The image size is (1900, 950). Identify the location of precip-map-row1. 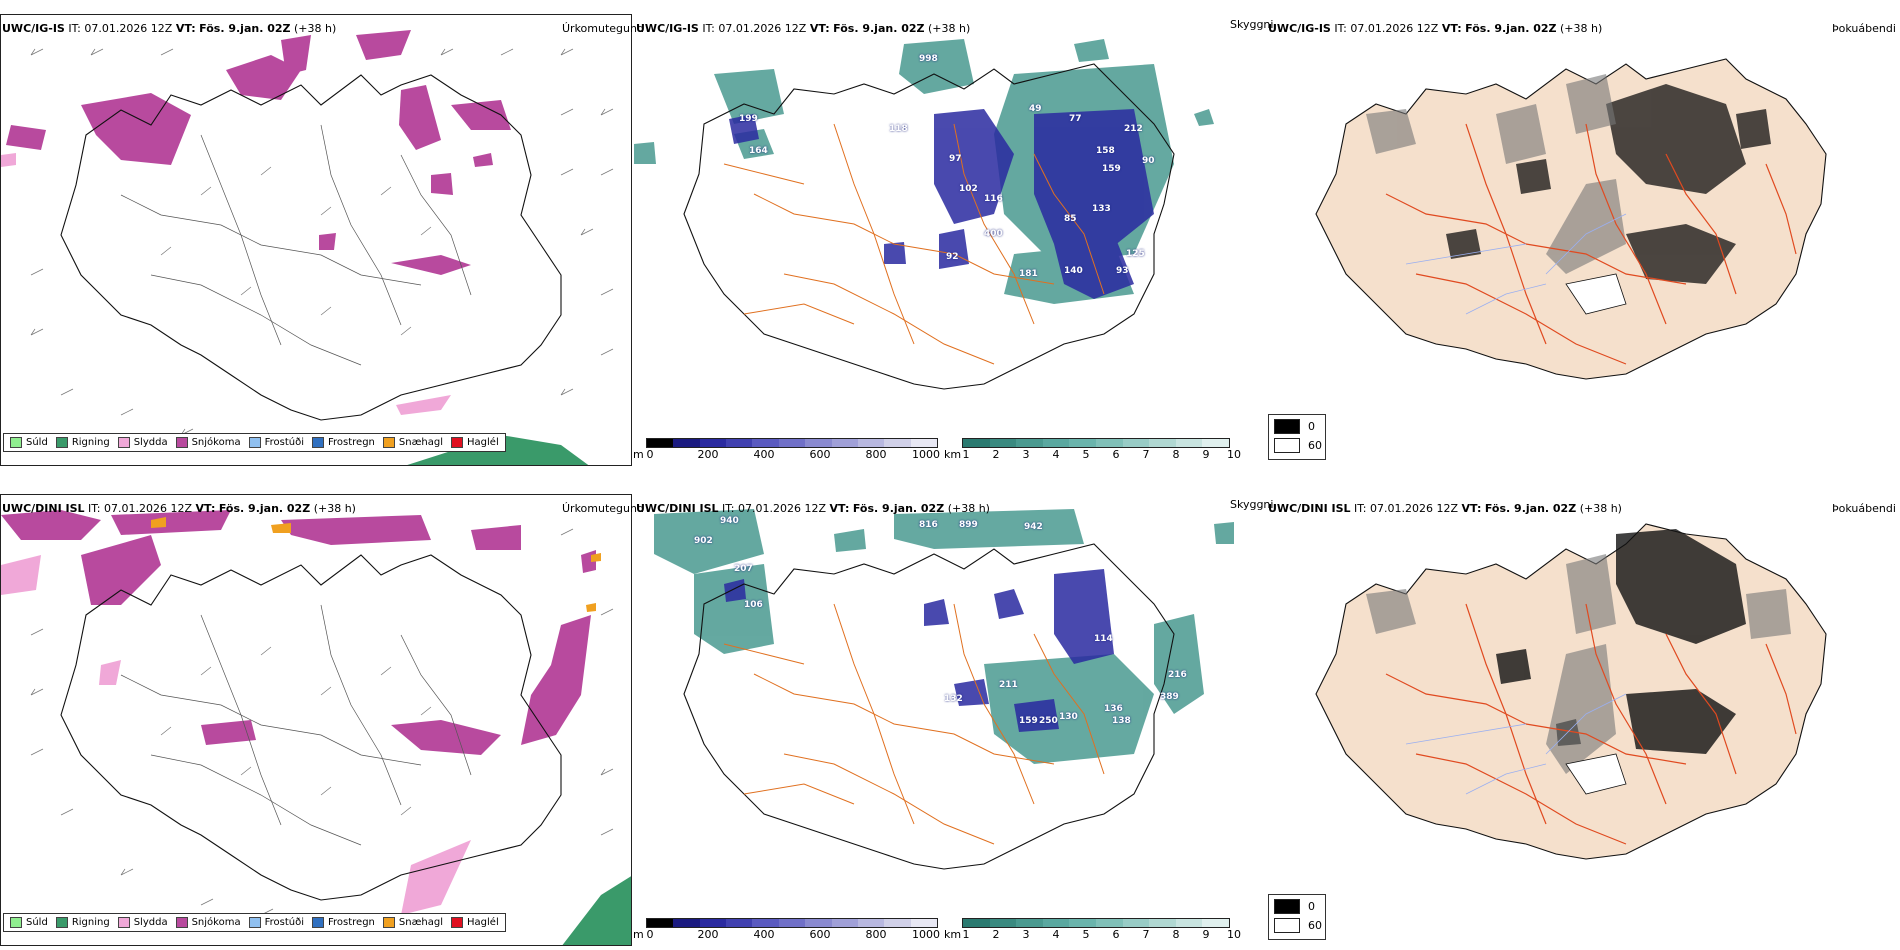
(307, 247).